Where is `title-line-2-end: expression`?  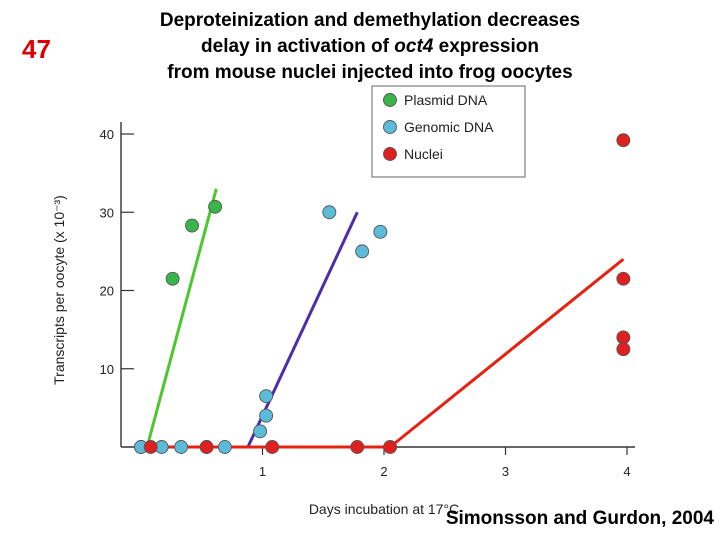
title-line-2-end: expression is located at coordinates (486, 46).